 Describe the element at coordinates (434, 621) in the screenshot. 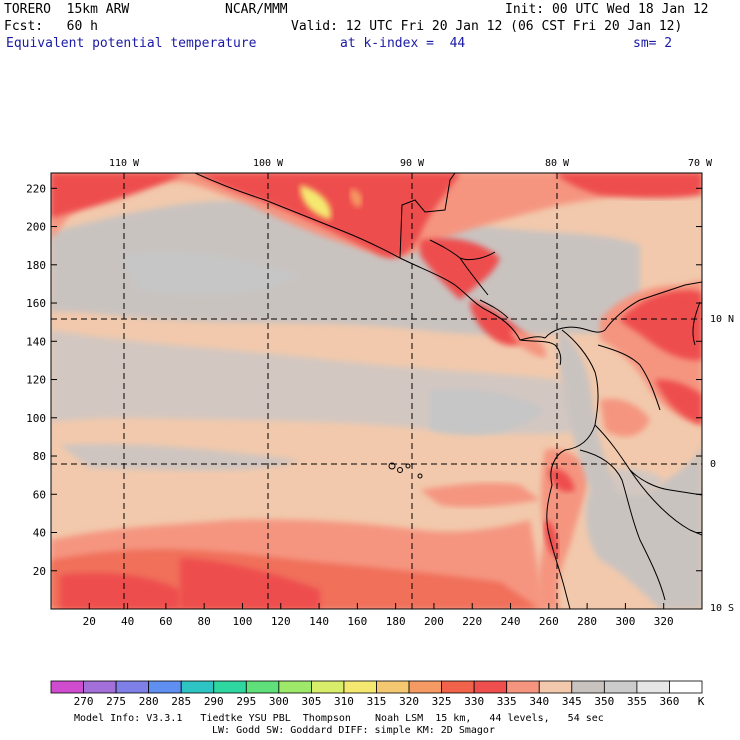

I see `x-tick-label: 200` at that location.